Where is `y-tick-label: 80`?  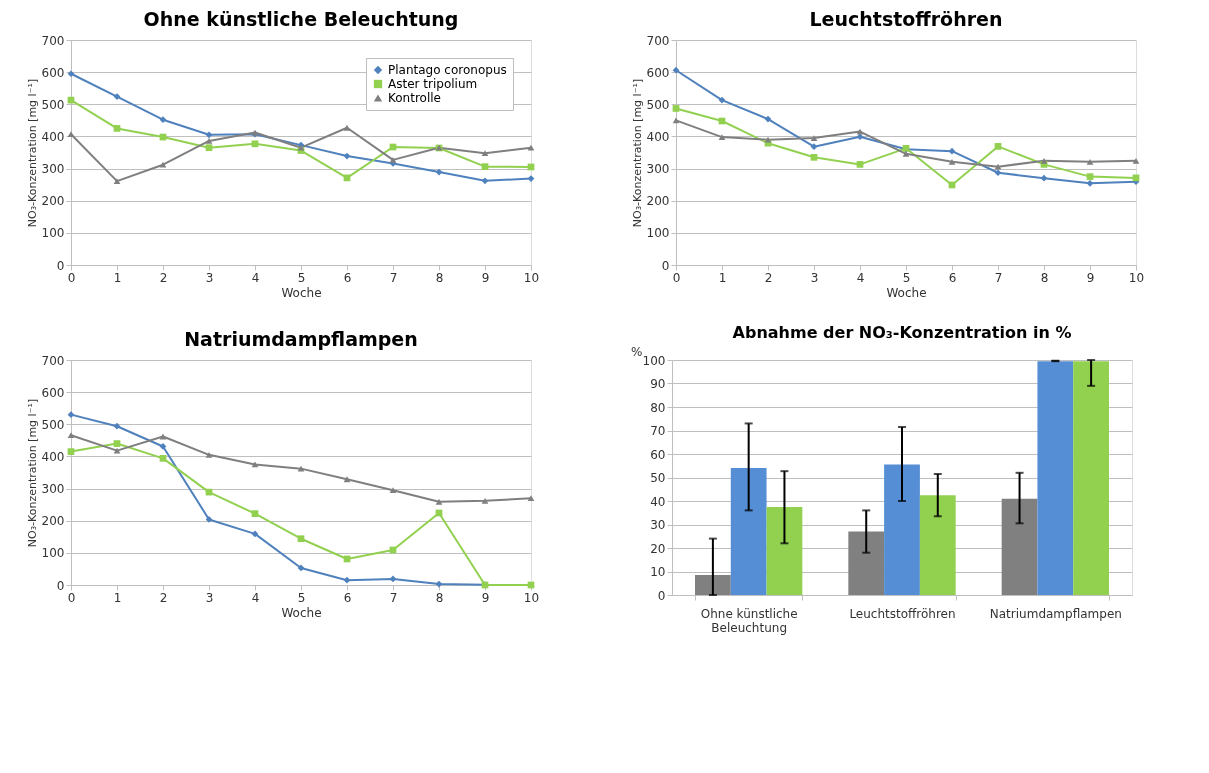
y-tick-label: 80 is located at coordinates (658, 407).